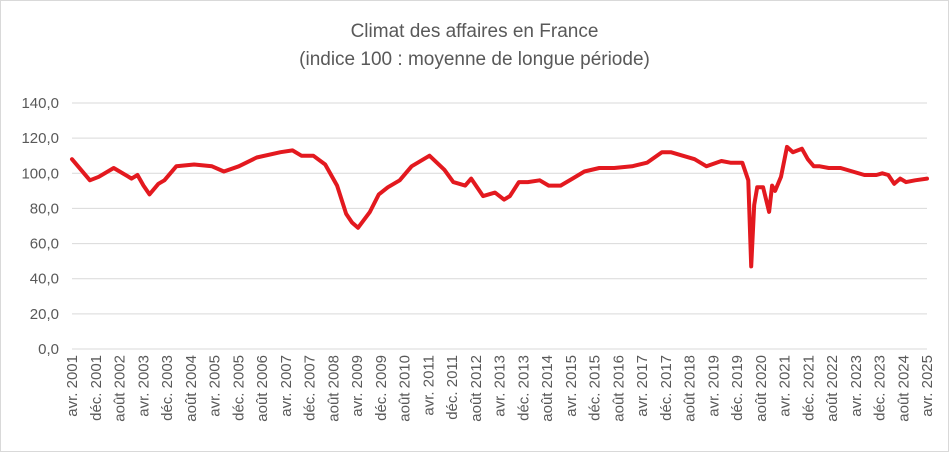 The height and width of the screenshot is (452, 949). I want to click on chart-title: Climat des affaires en France, so click(474, 31).